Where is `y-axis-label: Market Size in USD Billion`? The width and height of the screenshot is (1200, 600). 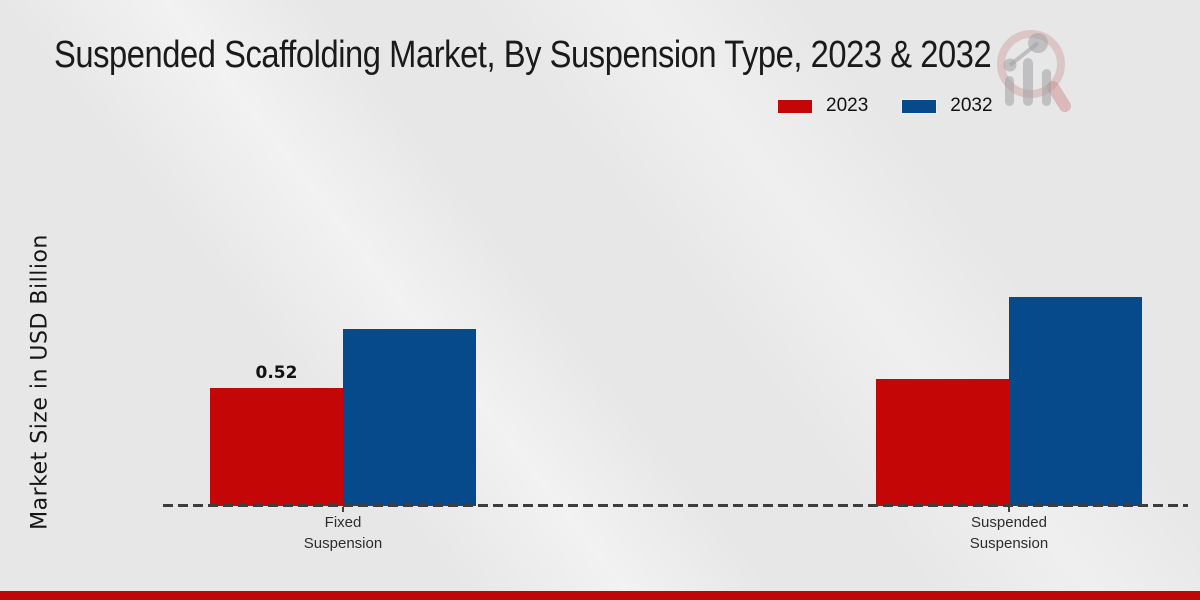
y-axis-label: Market Size in USD Billion is located at coordinates (40, 382).